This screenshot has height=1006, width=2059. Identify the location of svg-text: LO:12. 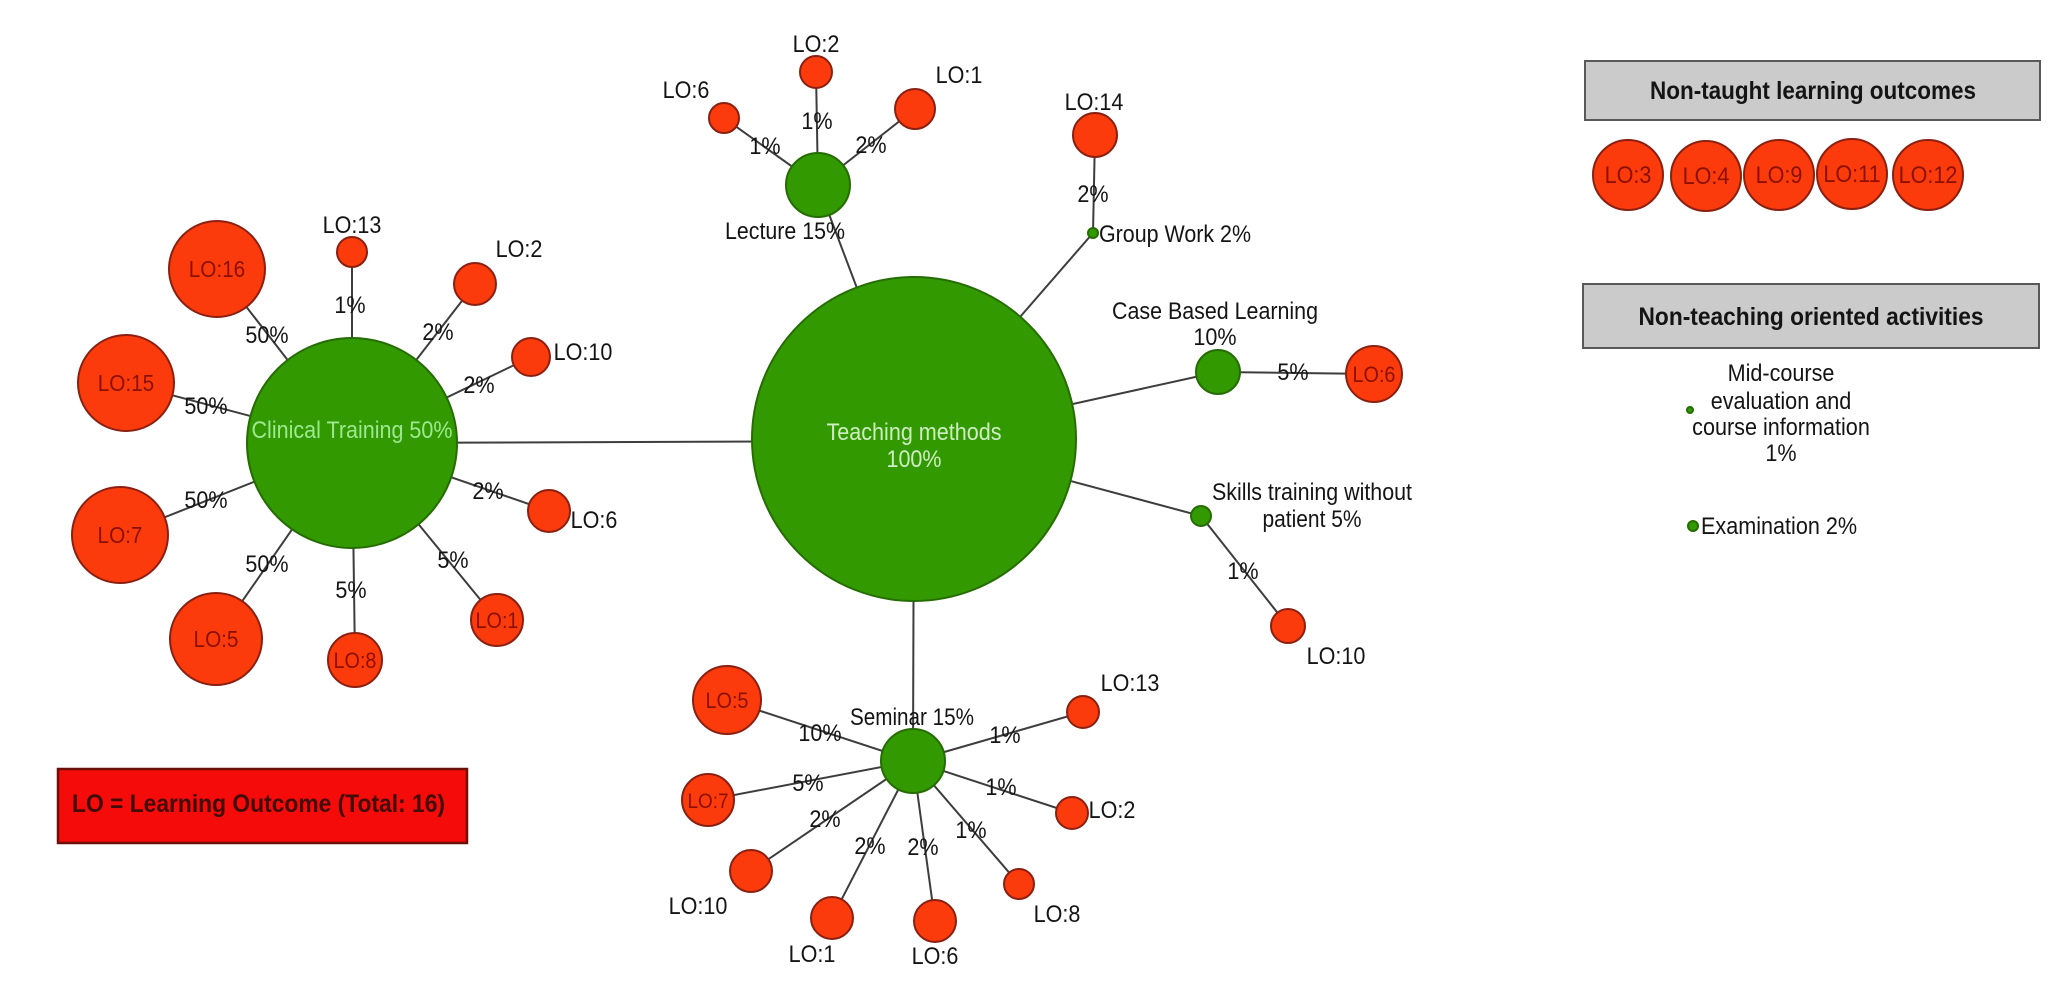
(1928, 175).